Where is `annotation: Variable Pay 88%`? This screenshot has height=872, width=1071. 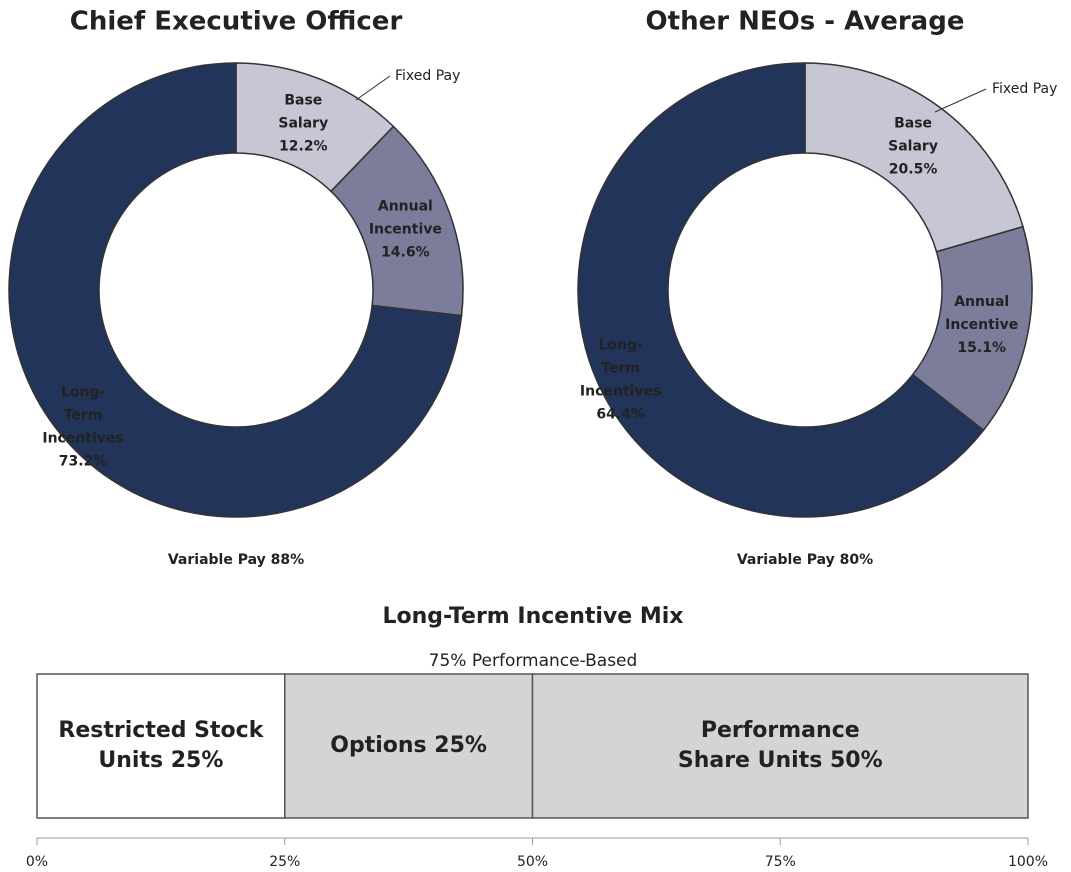 annotation: Variable Pay 88% is located at coordinates (236, 560).